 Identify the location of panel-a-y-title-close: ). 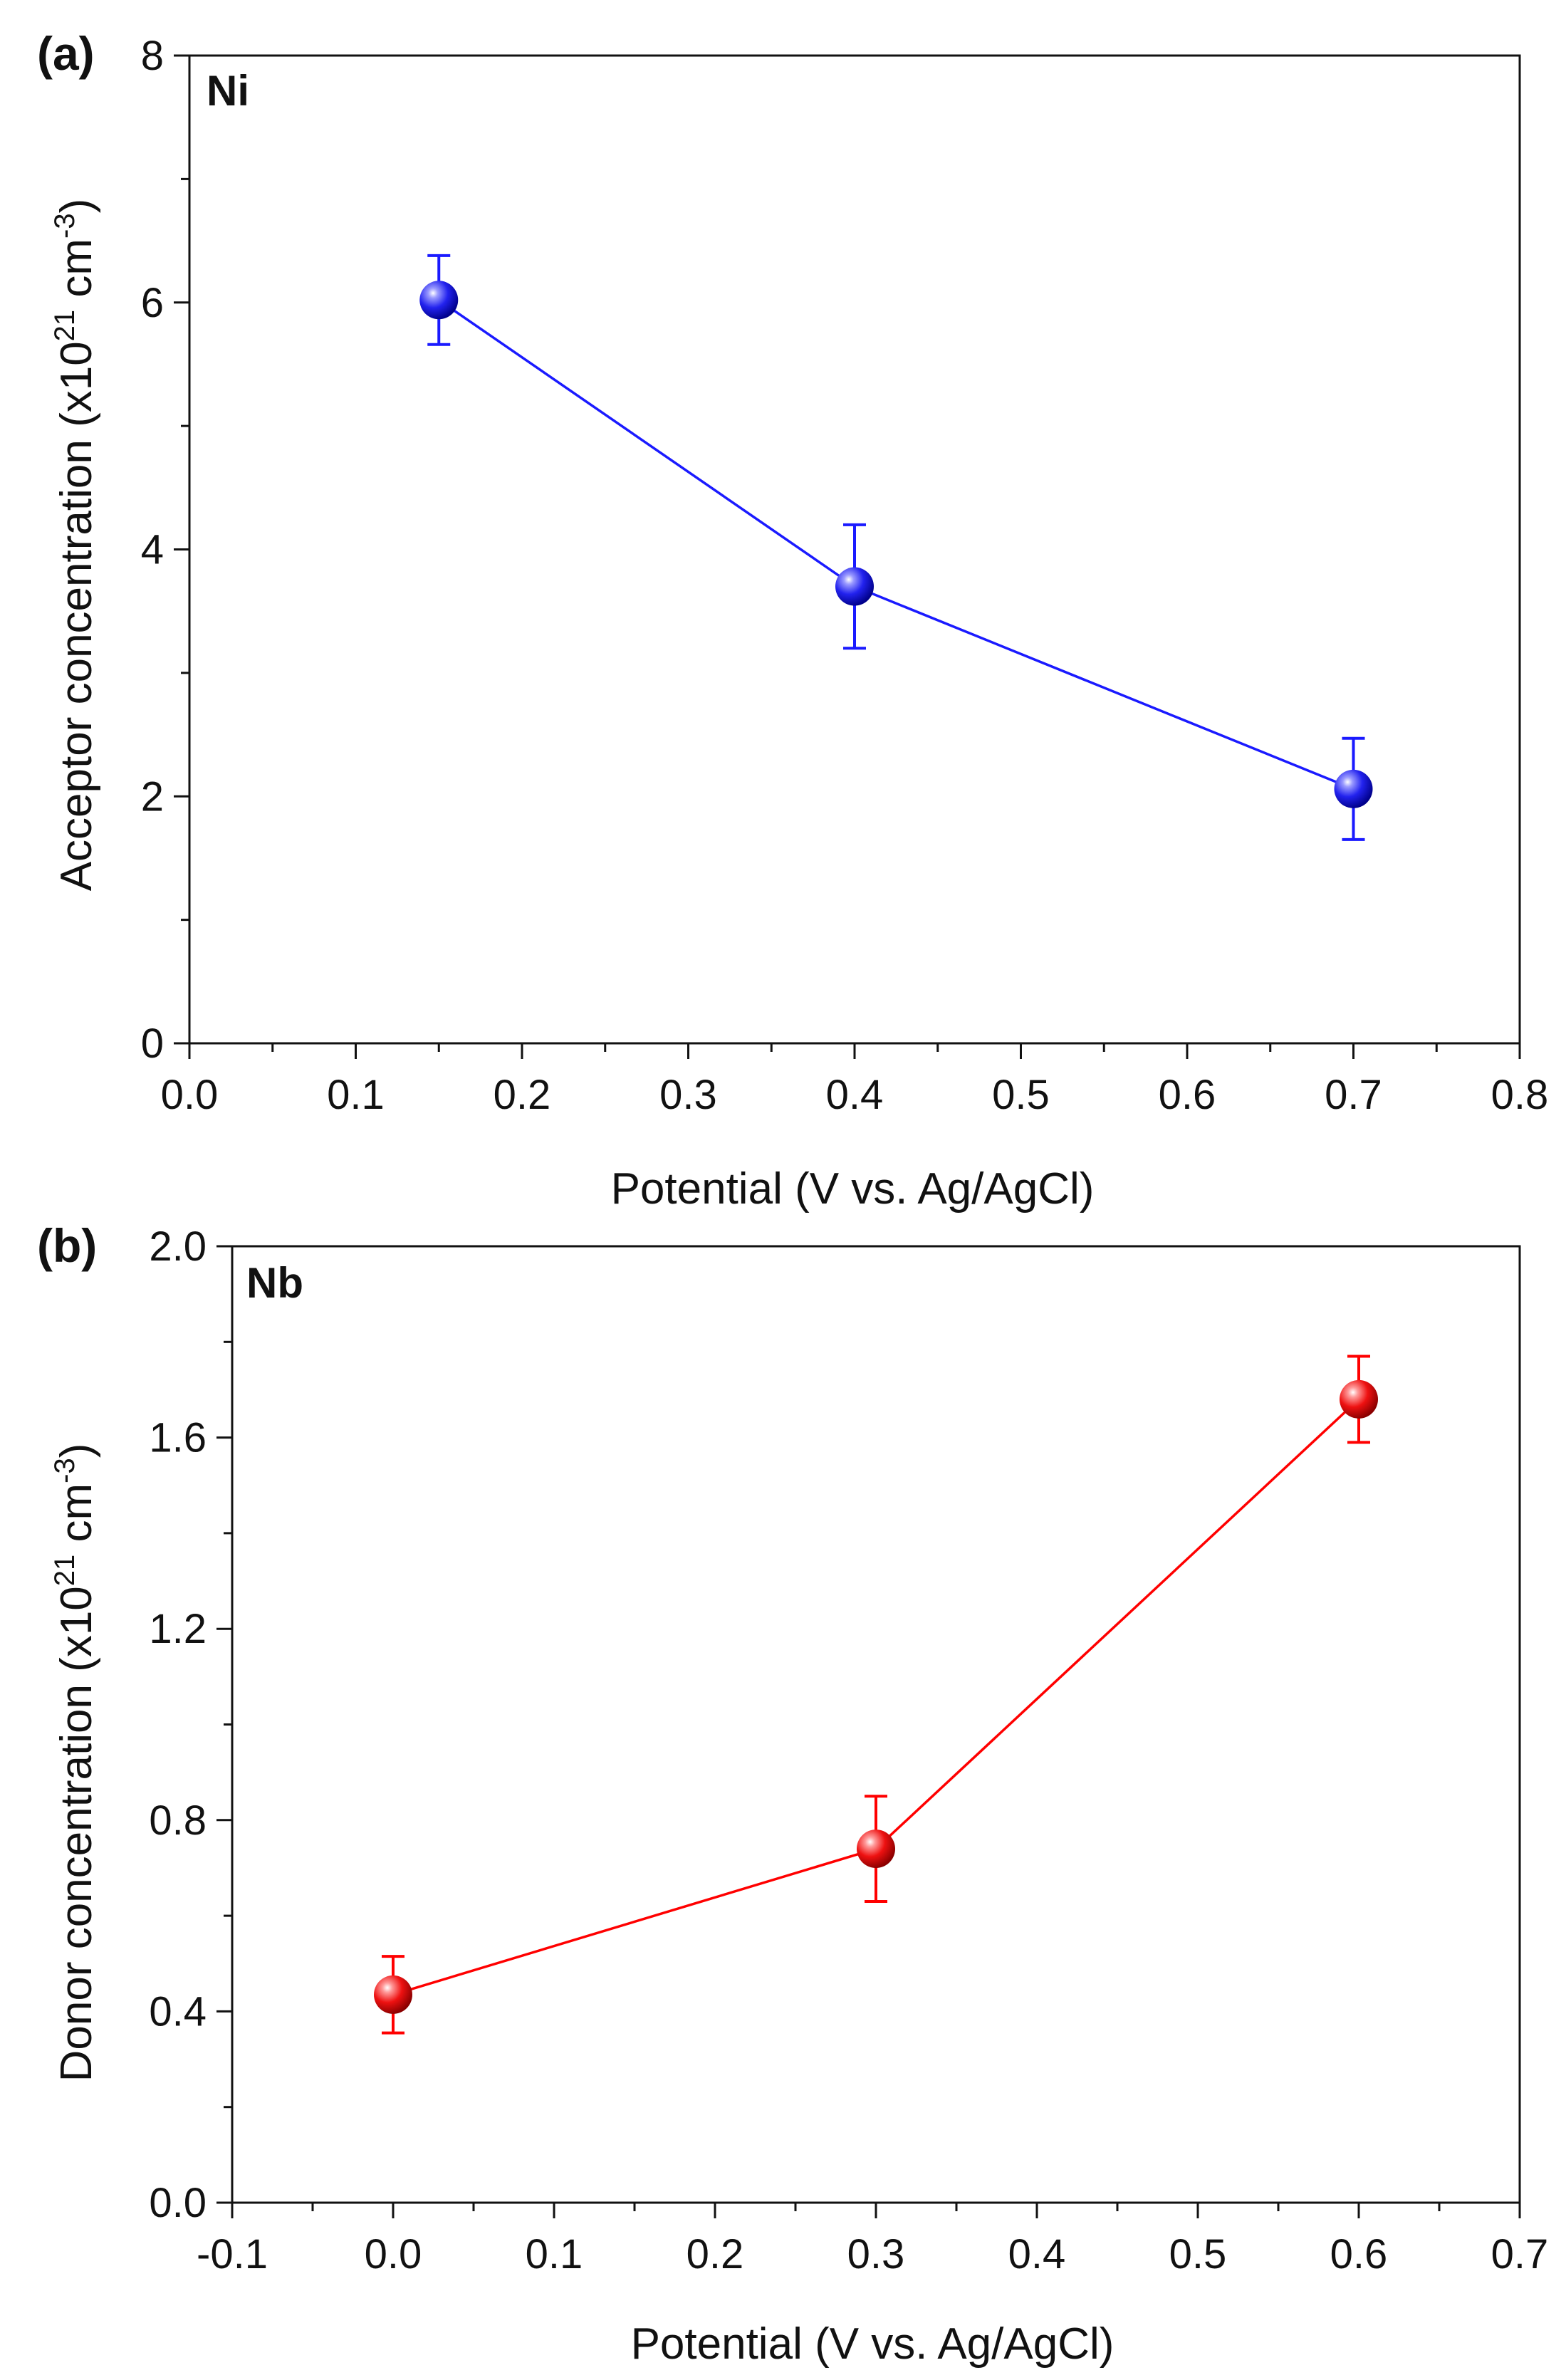
(77, 206).